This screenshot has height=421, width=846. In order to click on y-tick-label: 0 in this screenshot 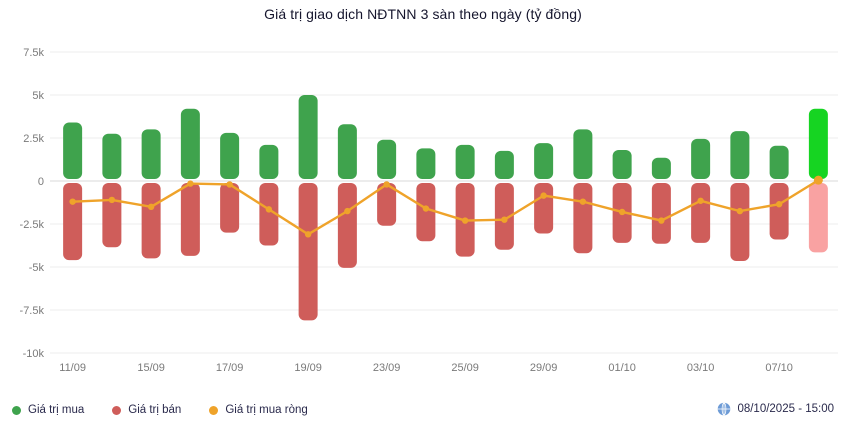, I will do `click(41, 182)`.